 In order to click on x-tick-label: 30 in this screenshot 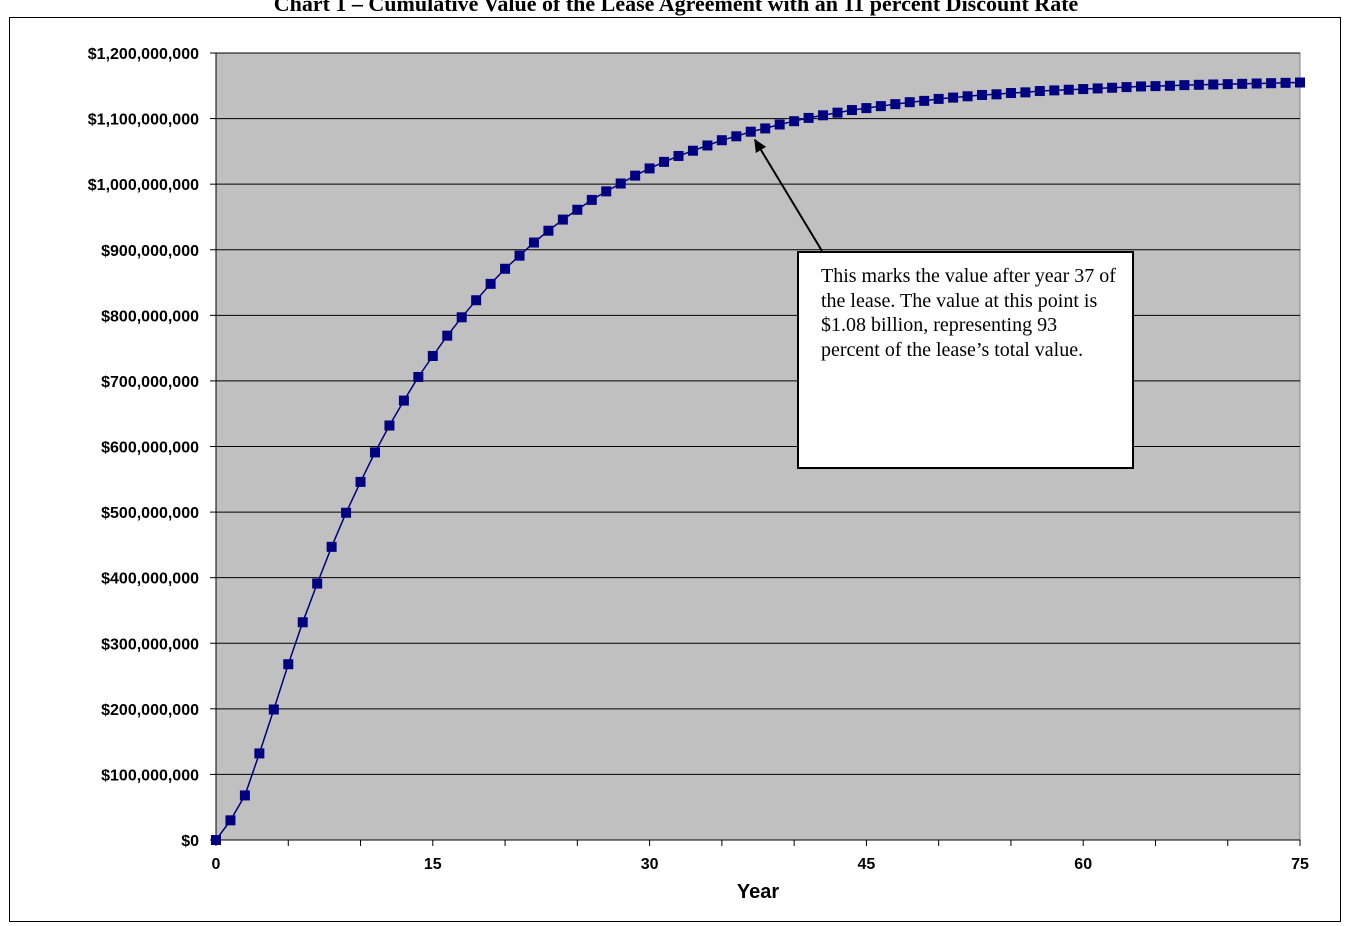, I will do `click(650, 864)`.